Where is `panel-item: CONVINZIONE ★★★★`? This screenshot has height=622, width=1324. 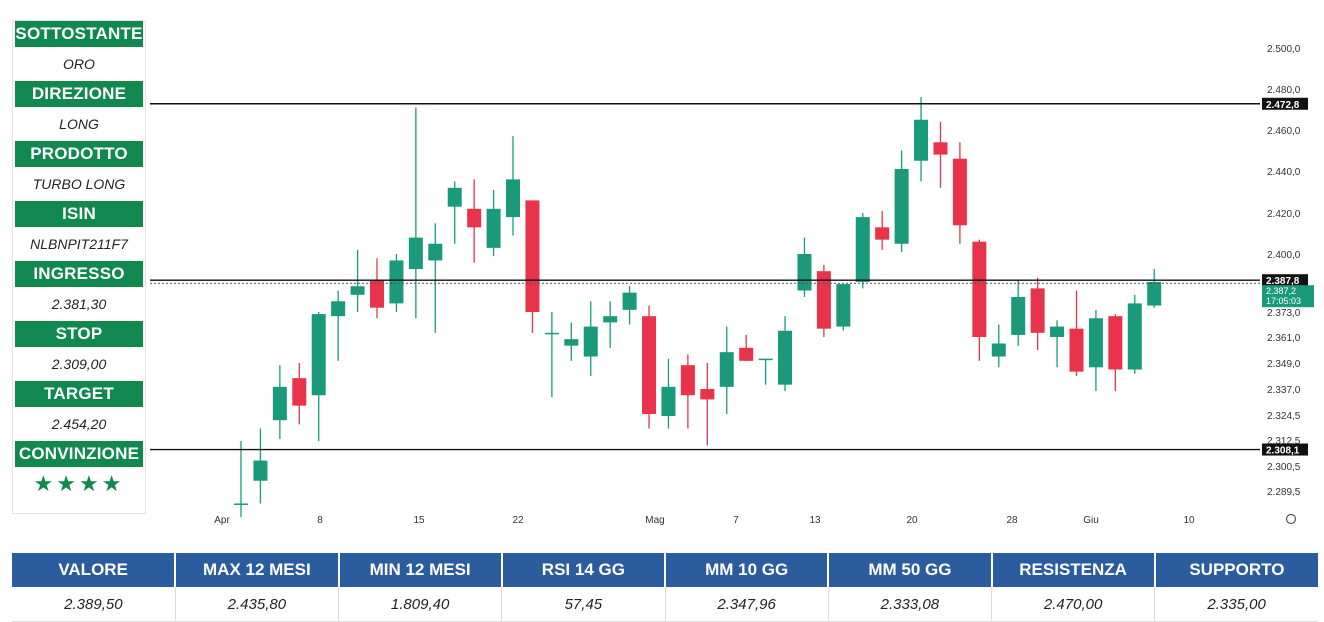 panel-item: CONVINZIONE ★★★★ is located at coordinates (79, 471).